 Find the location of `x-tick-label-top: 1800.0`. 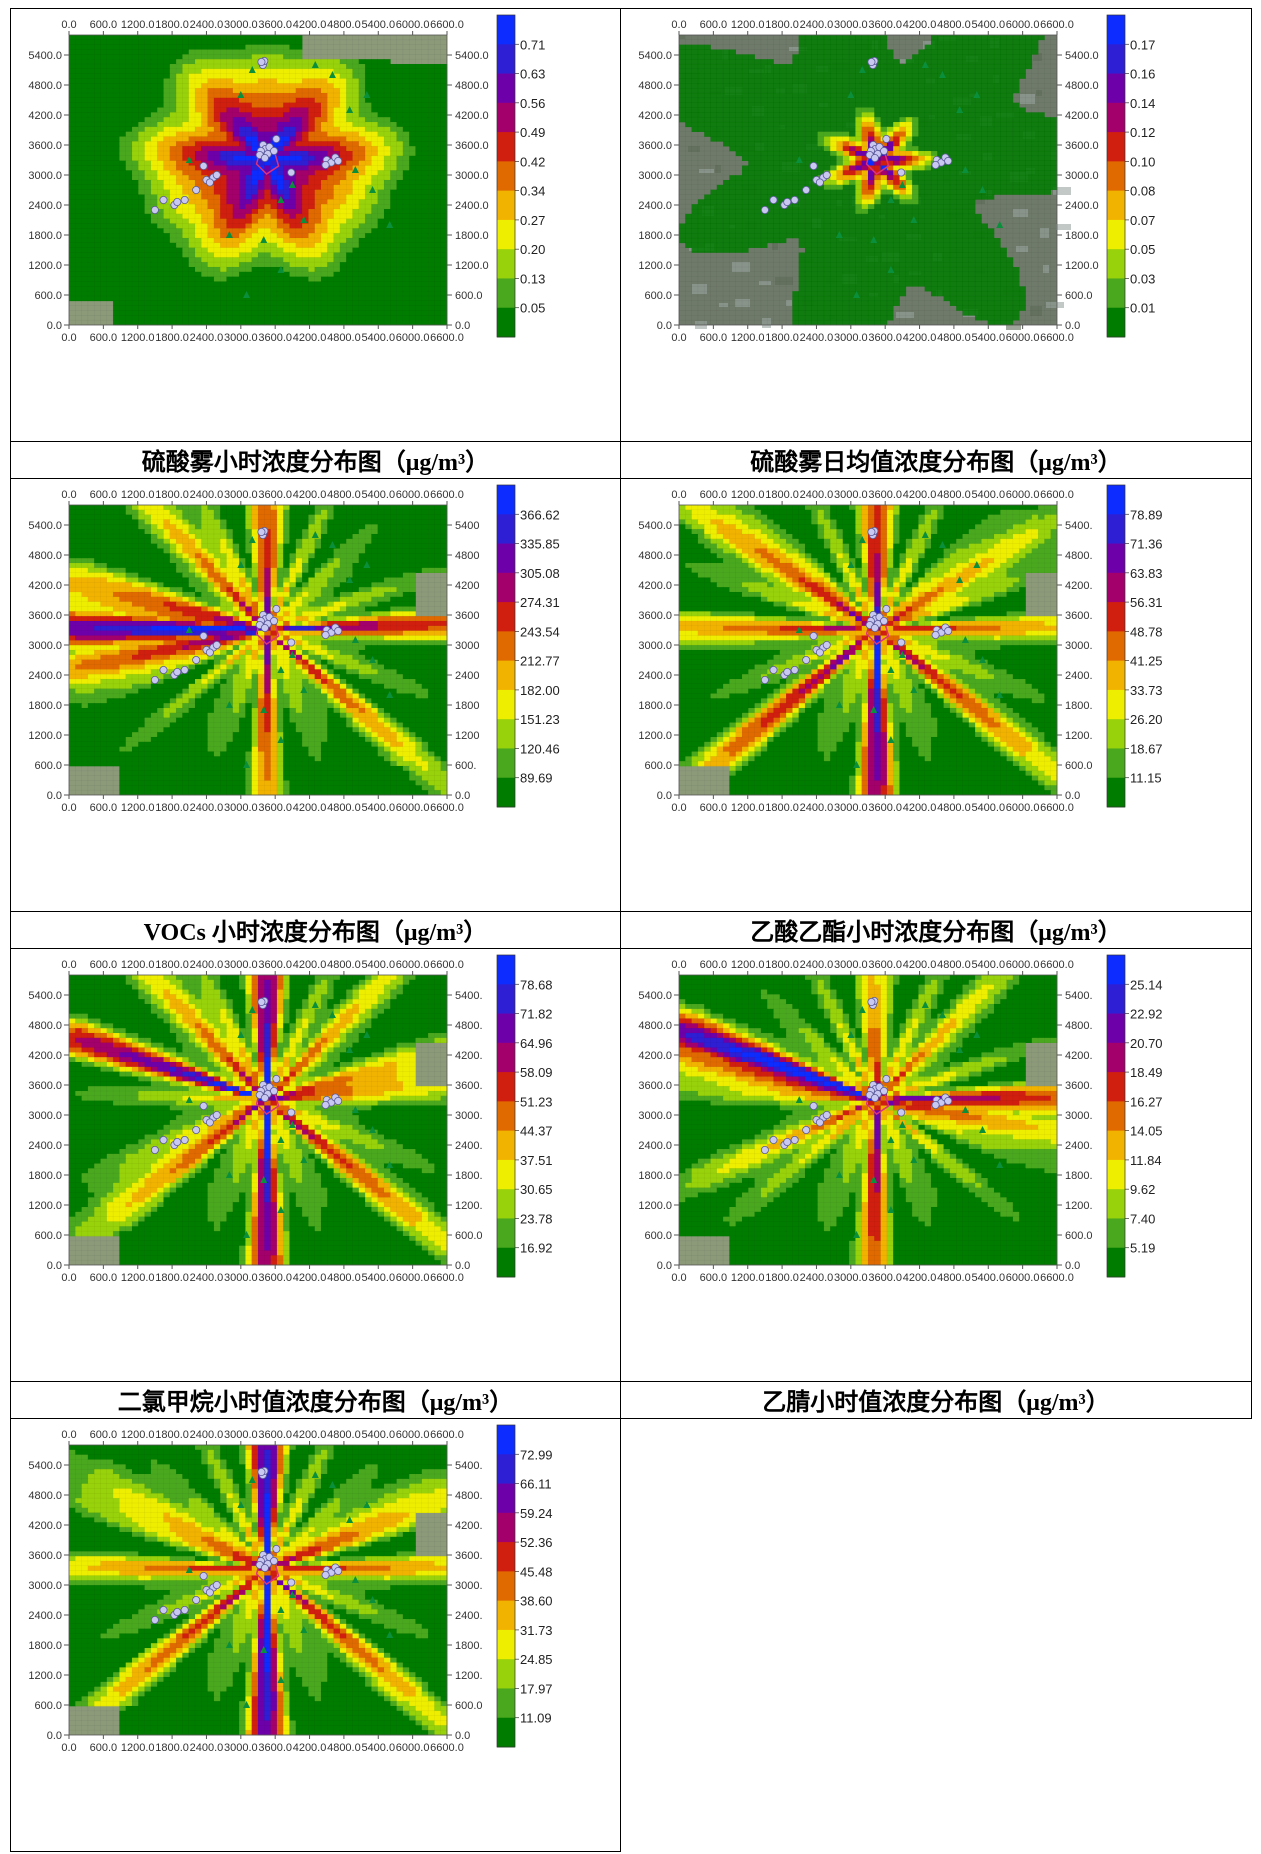

x-tick-label-top: 1800.0 is located at coordinates (172, 25).